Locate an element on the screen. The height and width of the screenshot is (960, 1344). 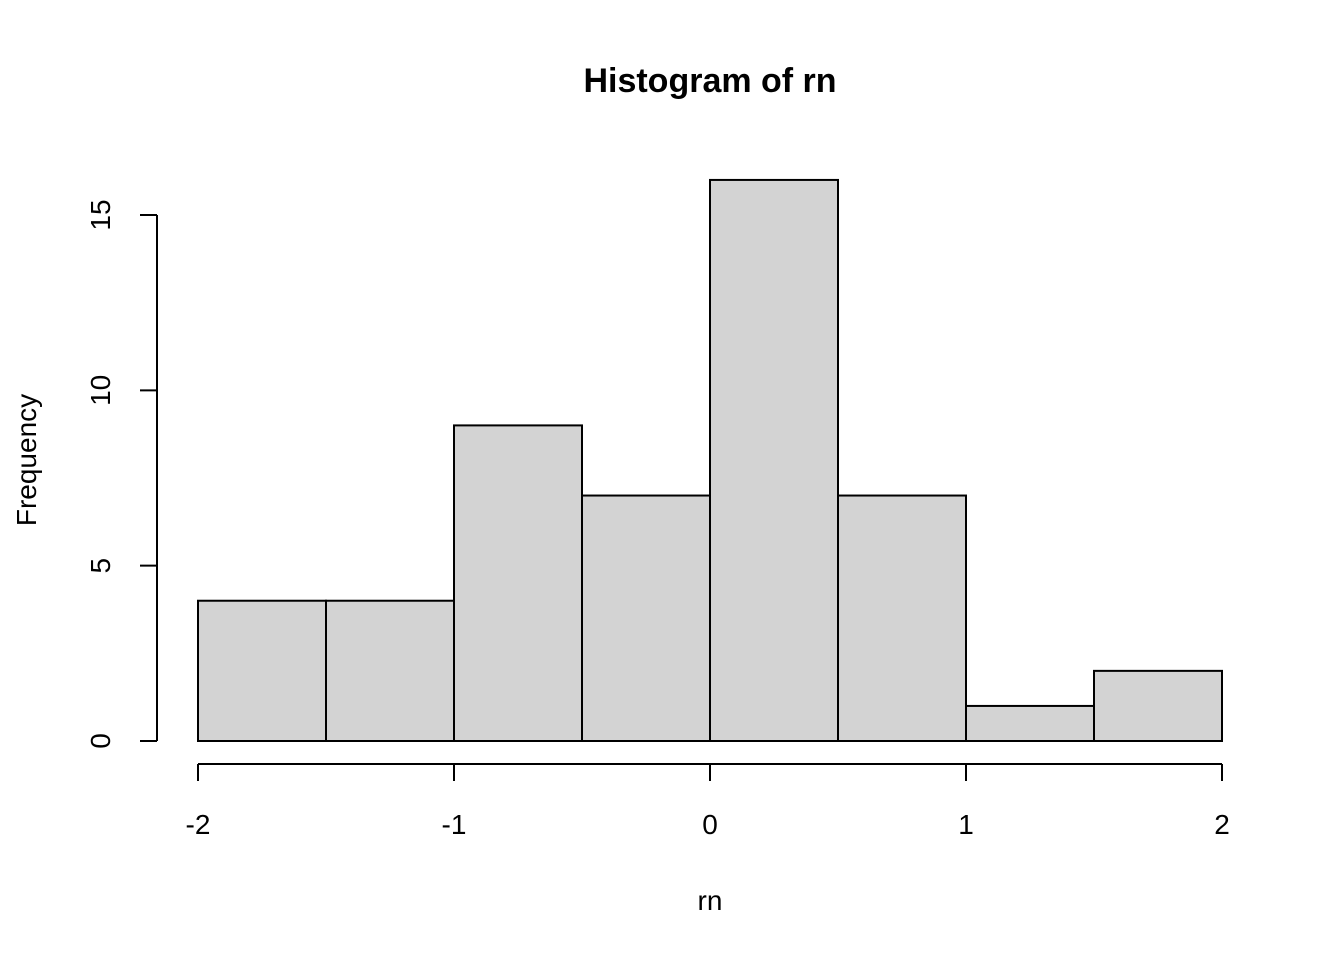
y-tick-label: 15 is located at coordinates (100, 214).